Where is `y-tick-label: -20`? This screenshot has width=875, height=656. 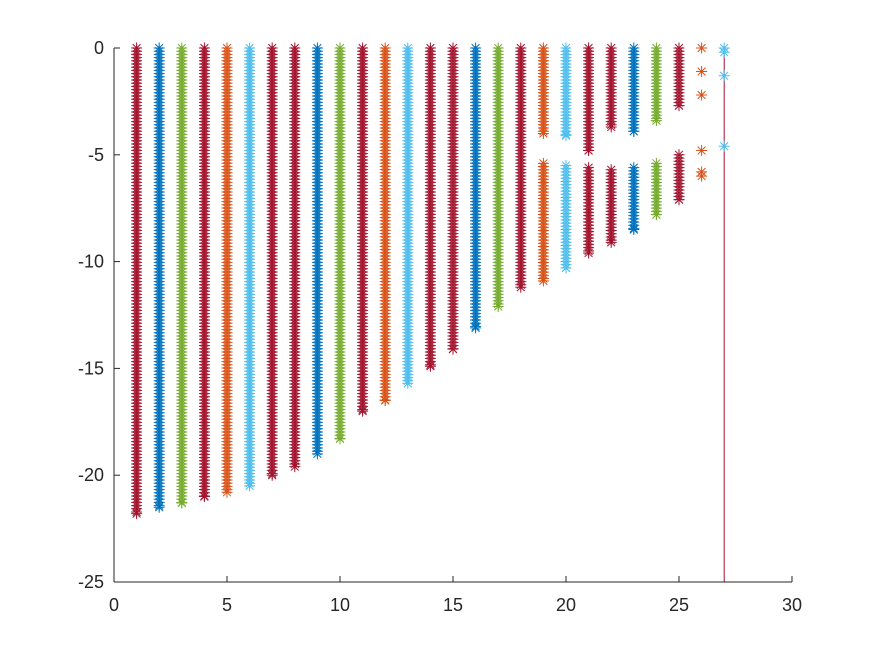
y-tick-label: -20 is located at coordinates (91, 475).